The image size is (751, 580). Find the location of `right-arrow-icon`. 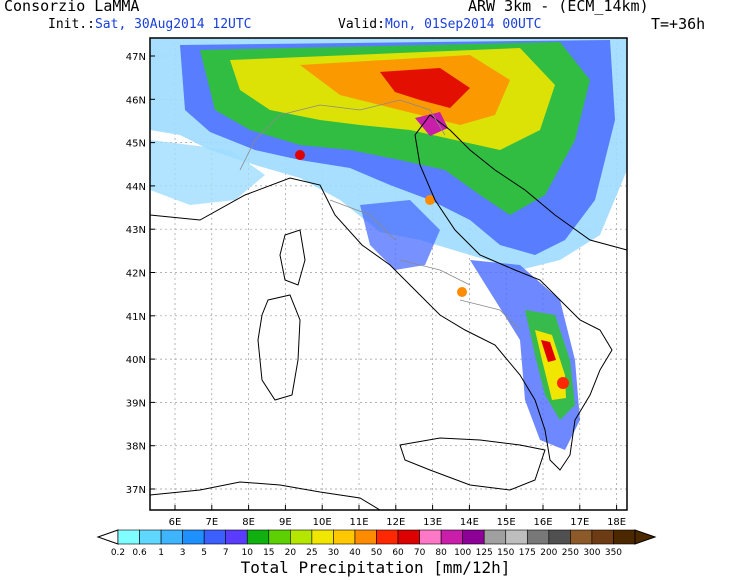

right-arrow-icon is located at coordinates (645, 537).